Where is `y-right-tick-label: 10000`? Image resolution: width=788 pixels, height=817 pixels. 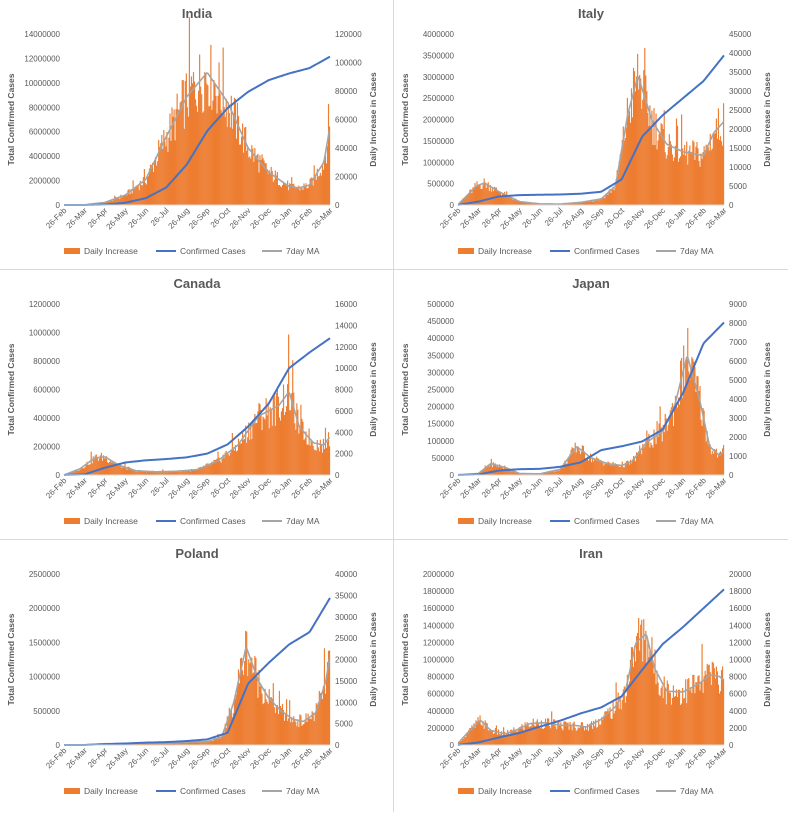
y-right-tick-label: 10000 is located at coordinates (346, 702).